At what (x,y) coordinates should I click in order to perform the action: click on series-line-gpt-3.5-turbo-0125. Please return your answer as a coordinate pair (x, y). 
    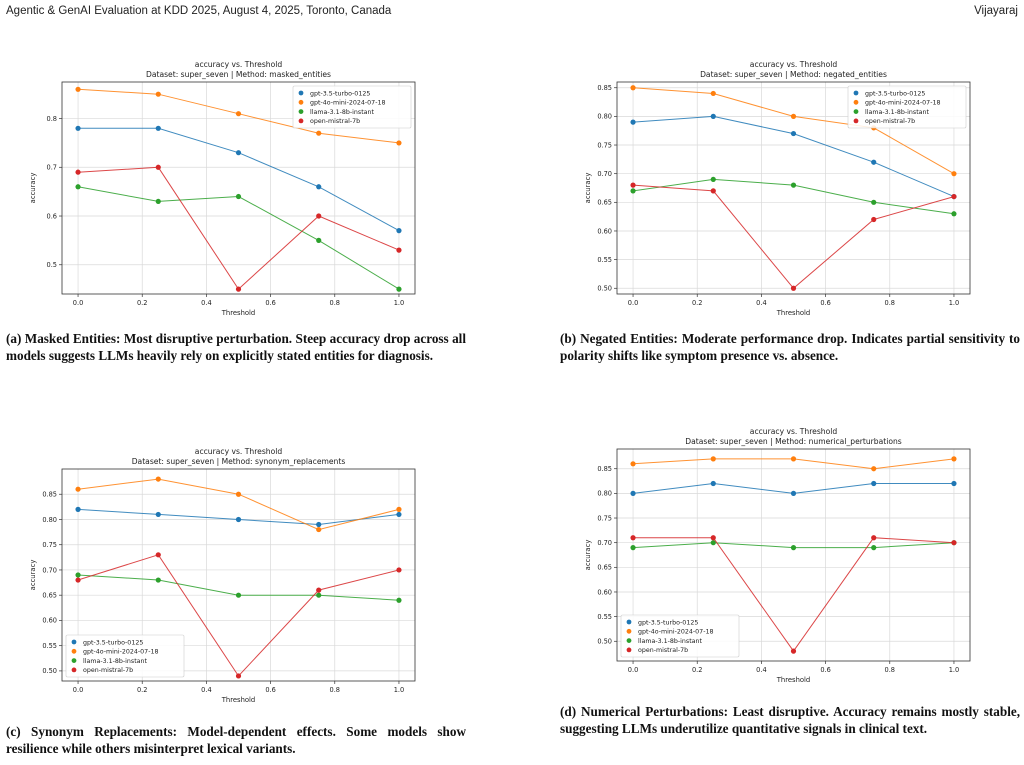
    Looking at the image, I should click on (239, 179).